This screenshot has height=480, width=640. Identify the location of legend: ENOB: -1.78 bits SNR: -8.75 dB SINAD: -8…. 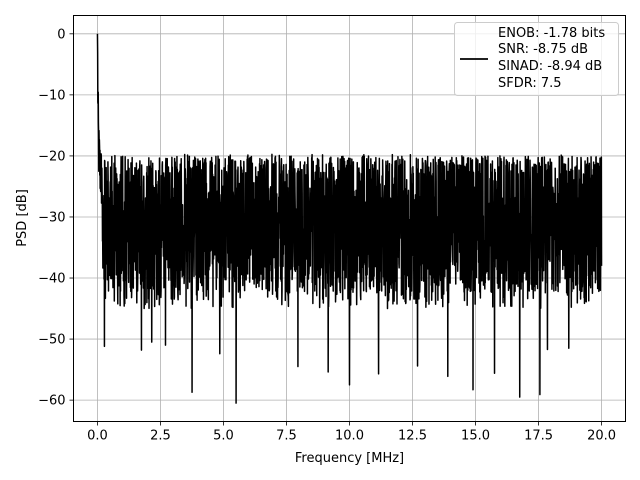
(536, 59).